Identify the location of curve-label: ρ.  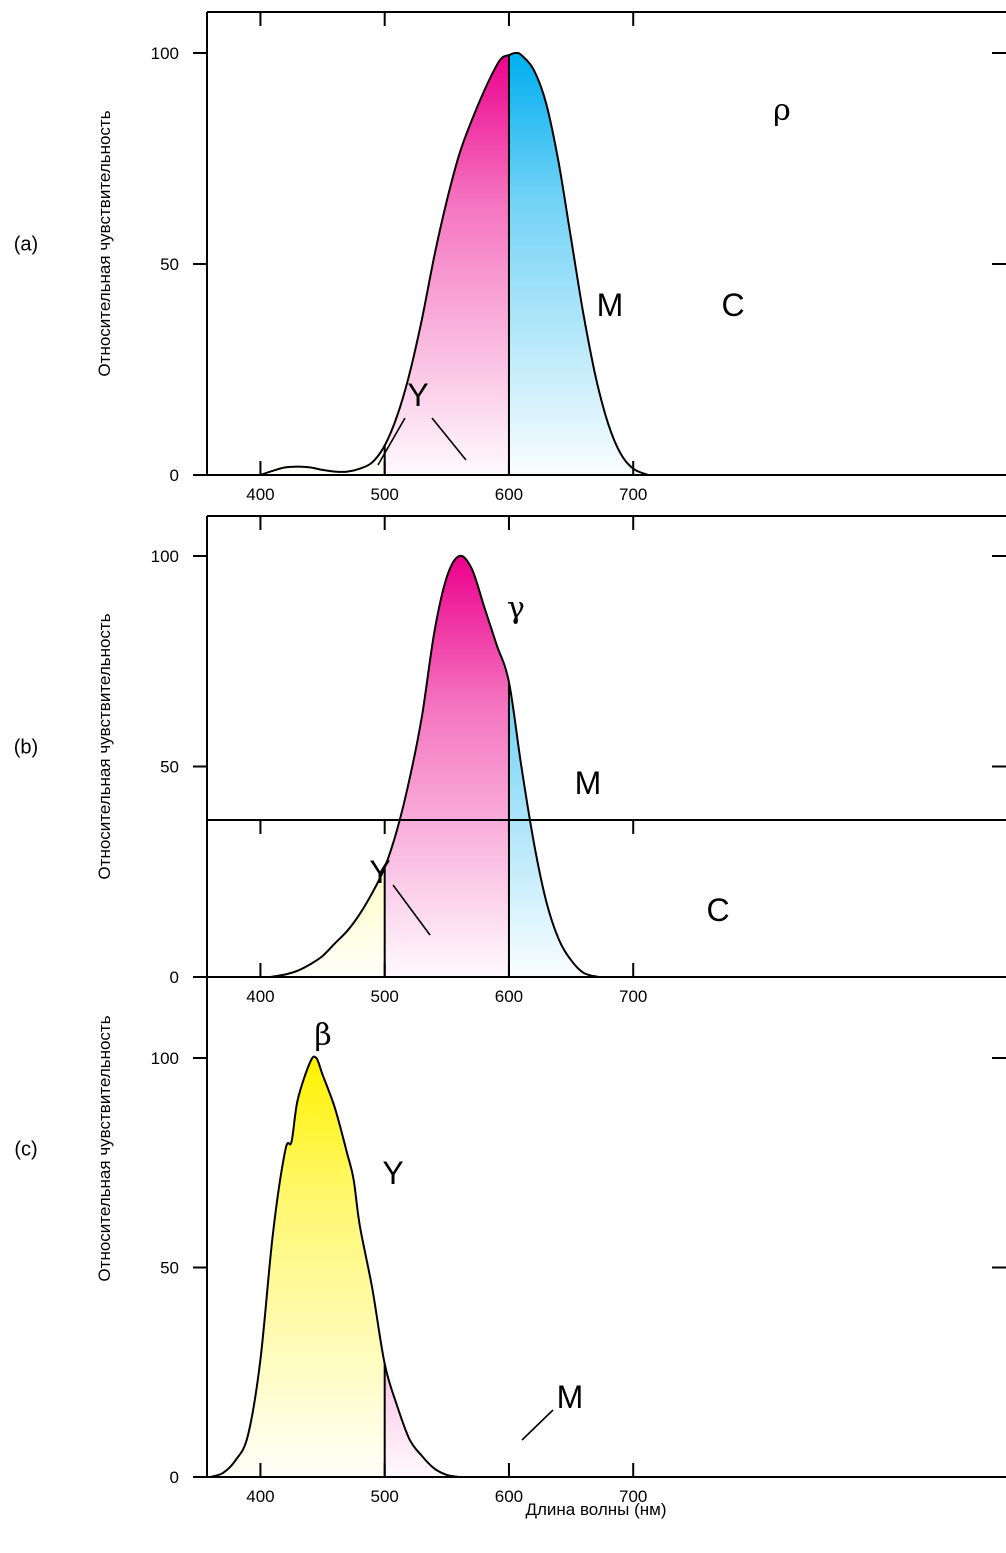
(782, 110).